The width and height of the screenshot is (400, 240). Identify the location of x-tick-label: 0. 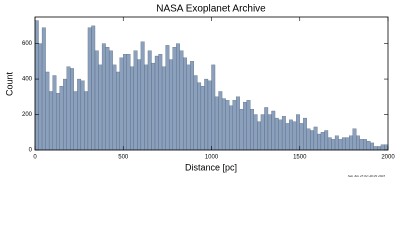
(35, 158).